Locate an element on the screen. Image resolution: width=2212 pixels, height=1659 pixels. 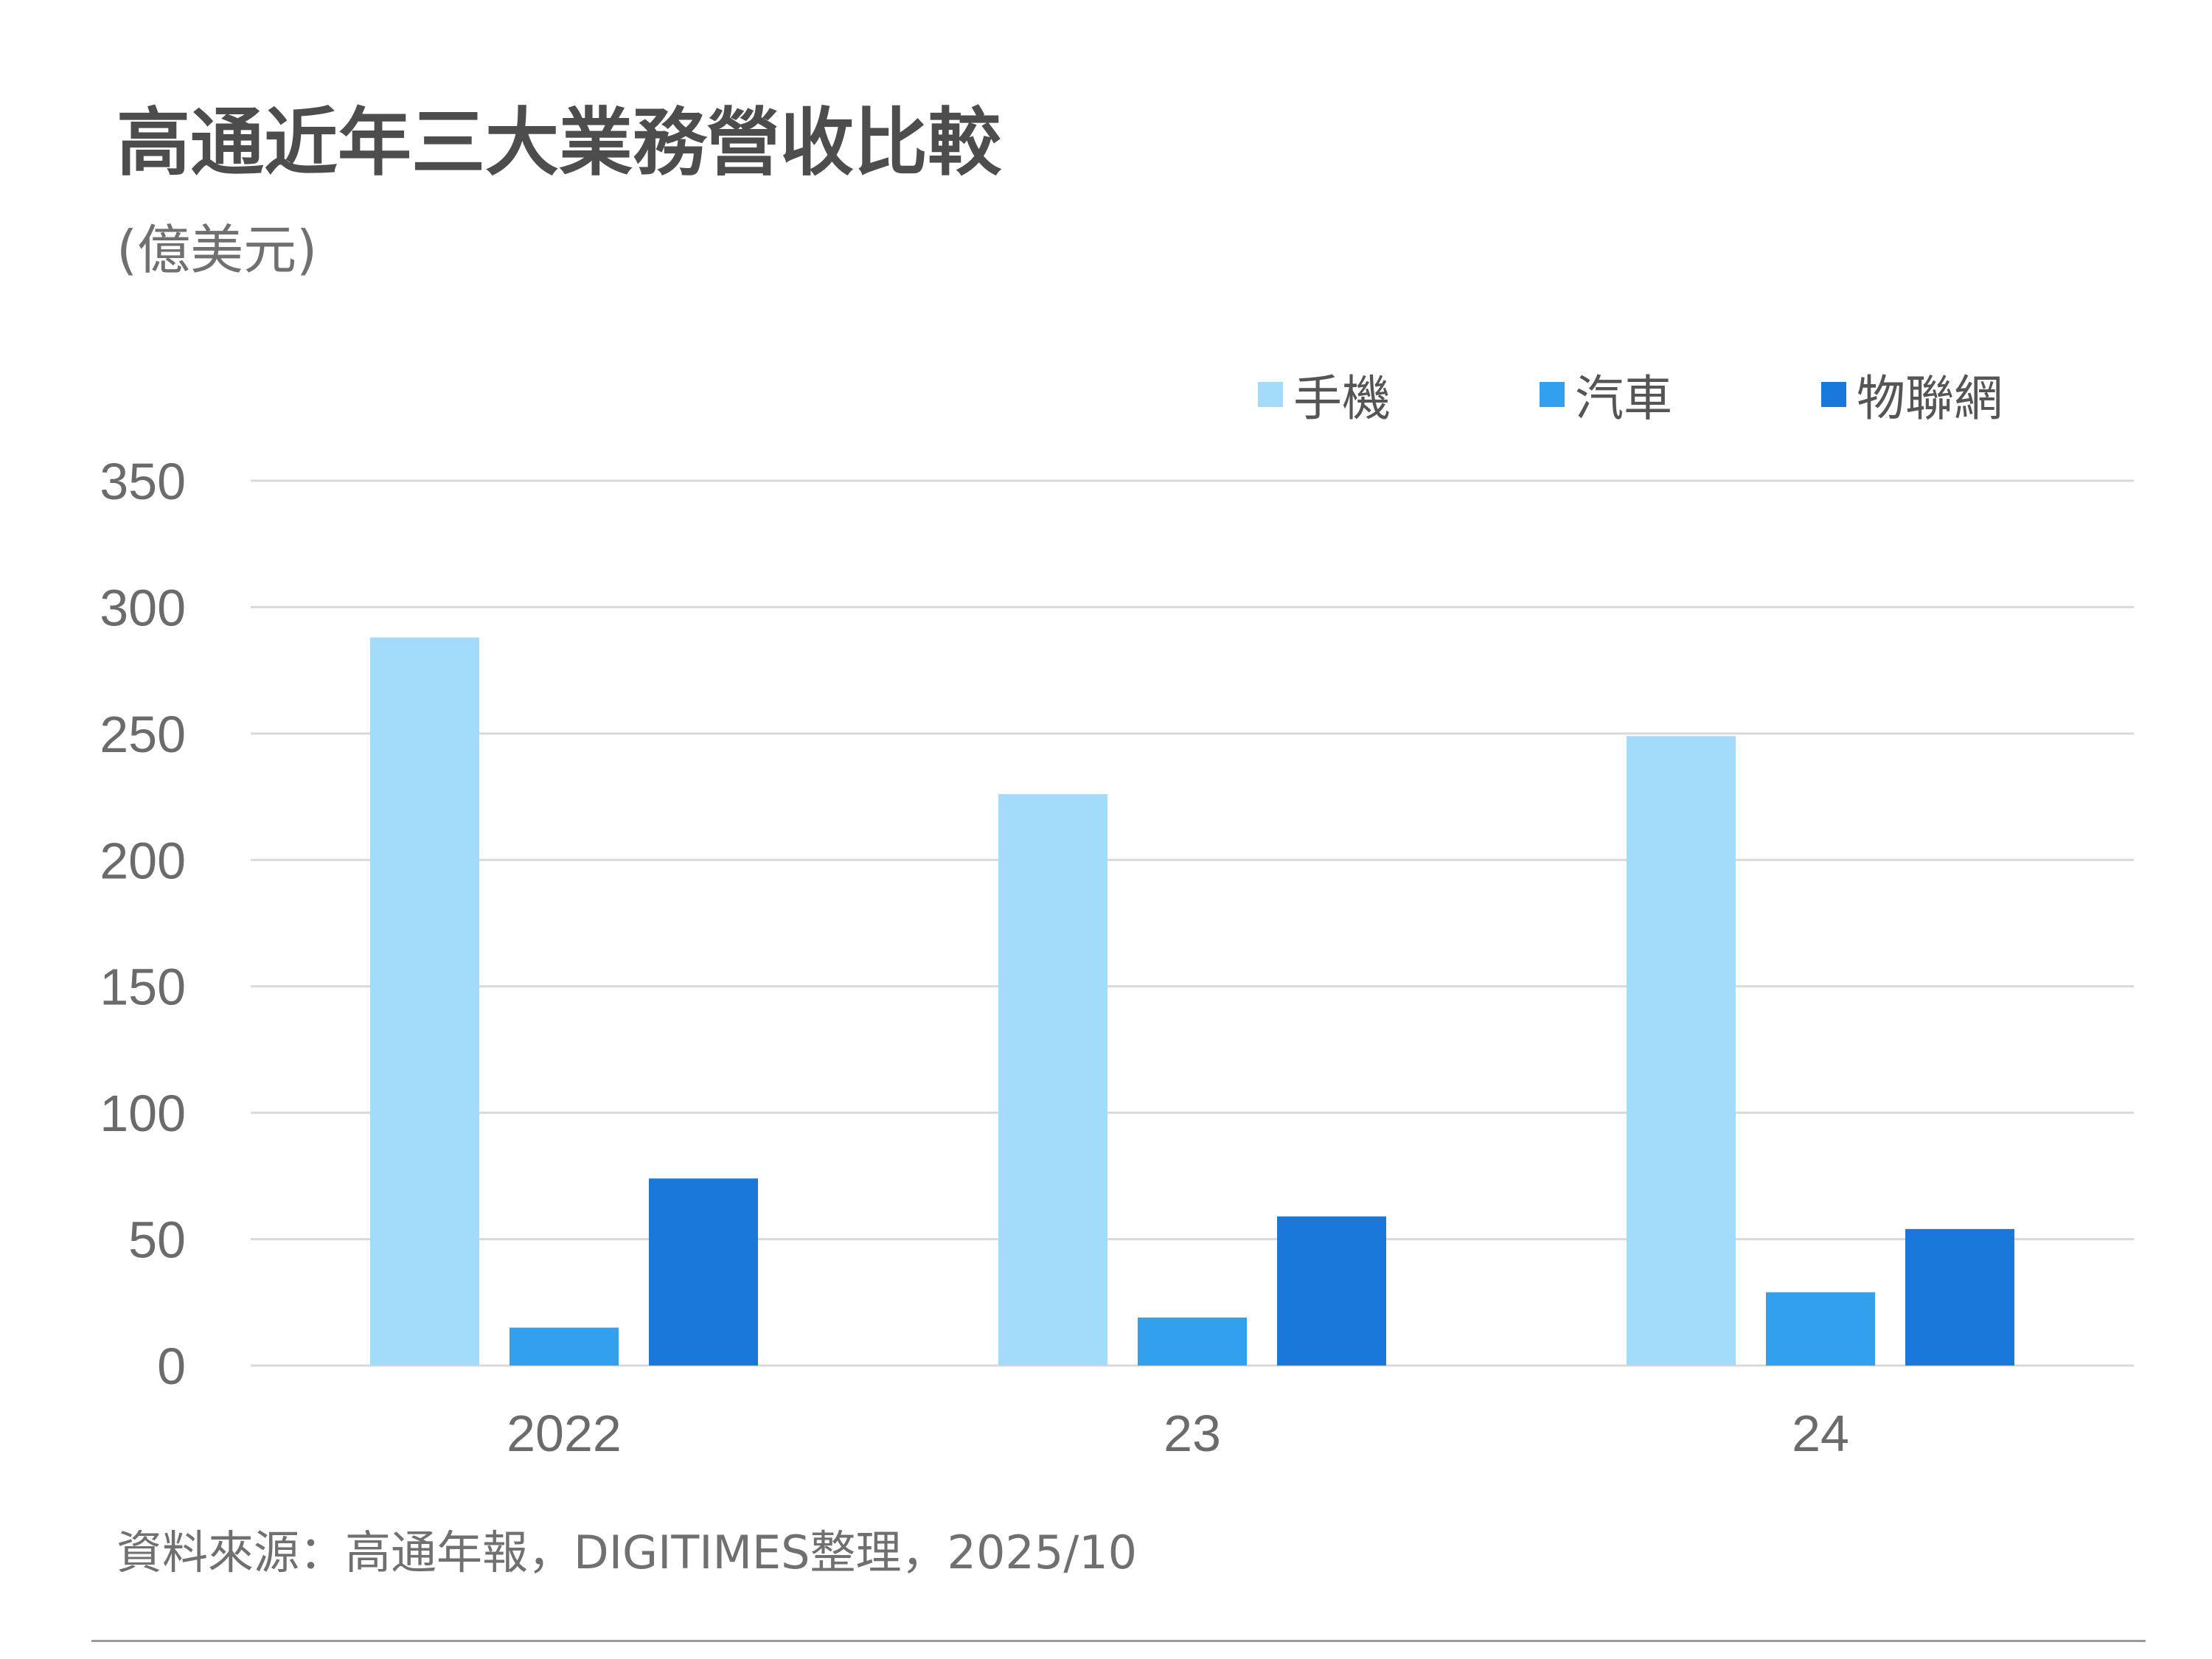
legend-label-auto: 汽車 is located at coordinates (1623, 398).